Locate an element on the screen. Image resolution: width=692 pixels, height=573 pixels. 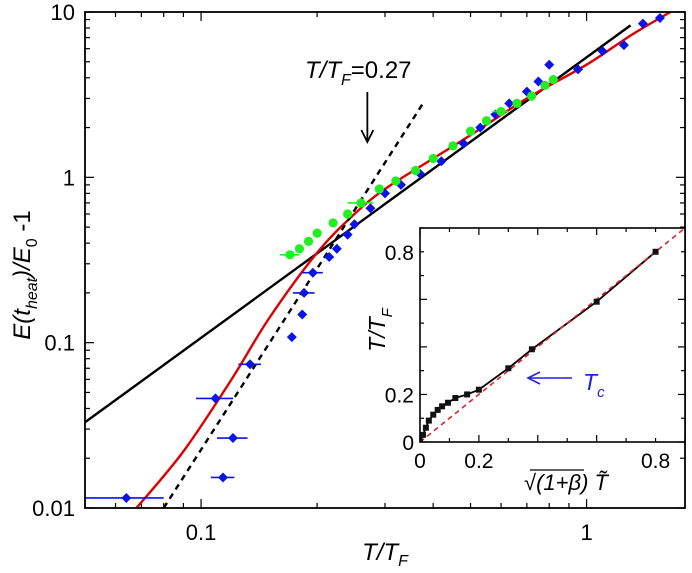
y-tick-label: 0.01 is located at coordinates (53, 508).